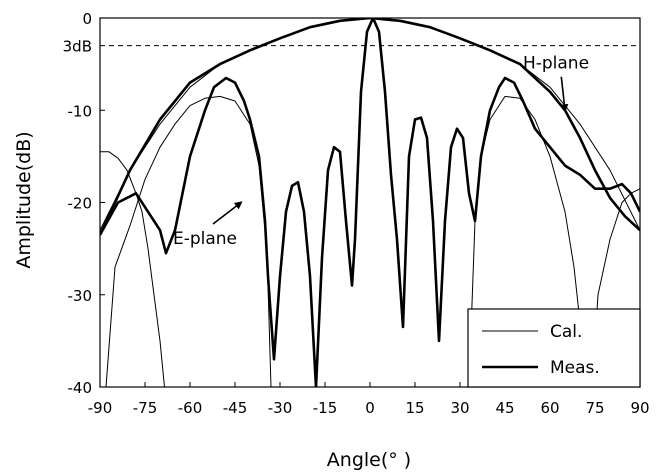  What do you see at coordinates (80, 204) in the screenshot?
I see `y-tick-label: -20` at bounding box center [80, 204].